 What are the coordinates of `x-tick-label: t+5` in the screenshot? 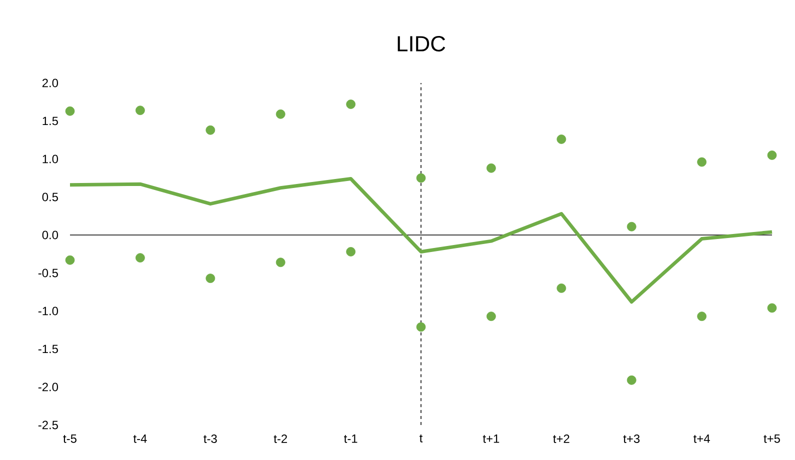 It's located at (772, 438).